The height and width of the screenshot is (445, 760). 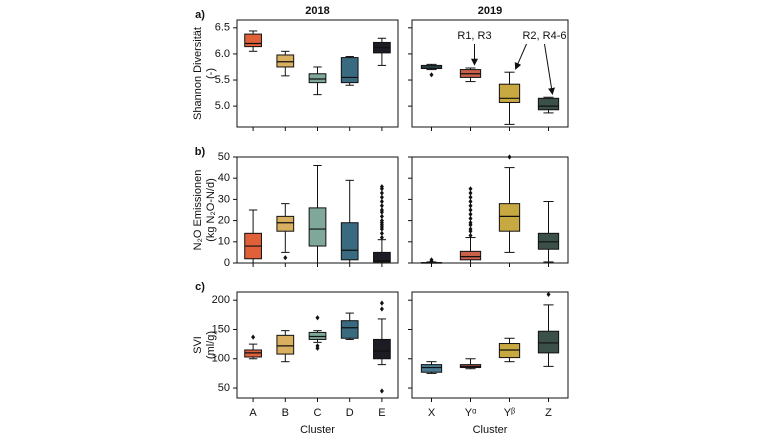 What do you see at coordinates (224, 242) in the screenshot?
I see `y-tick-label: 10` at bounding box center [224, 242].